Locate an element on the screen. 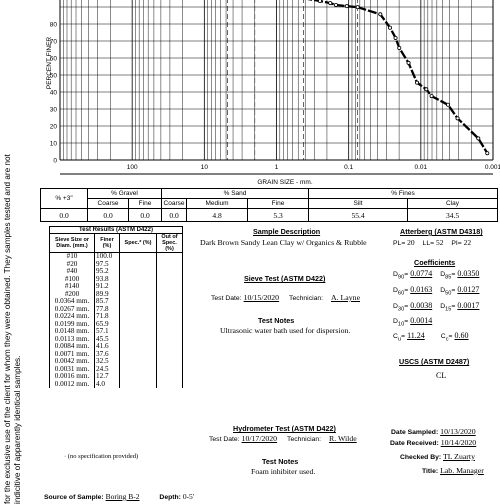  sieve-tech-label: Technician: is located at coordinates (306, 298).